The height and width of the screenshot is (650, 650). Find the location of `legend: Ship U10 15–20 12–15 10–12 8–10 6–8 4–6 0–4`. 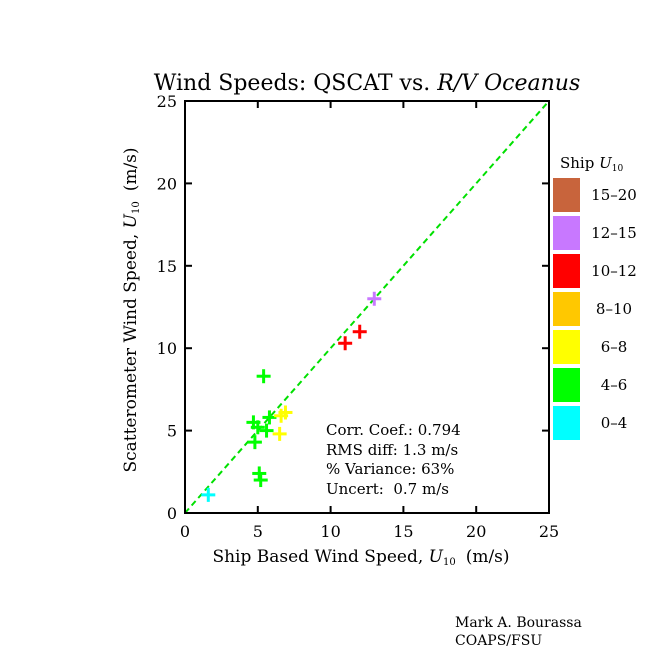

legend: Ship U10 15–20 12–15 10–12 8–10 6–8 4–6 0–4 is located at coordinates (595, 297).